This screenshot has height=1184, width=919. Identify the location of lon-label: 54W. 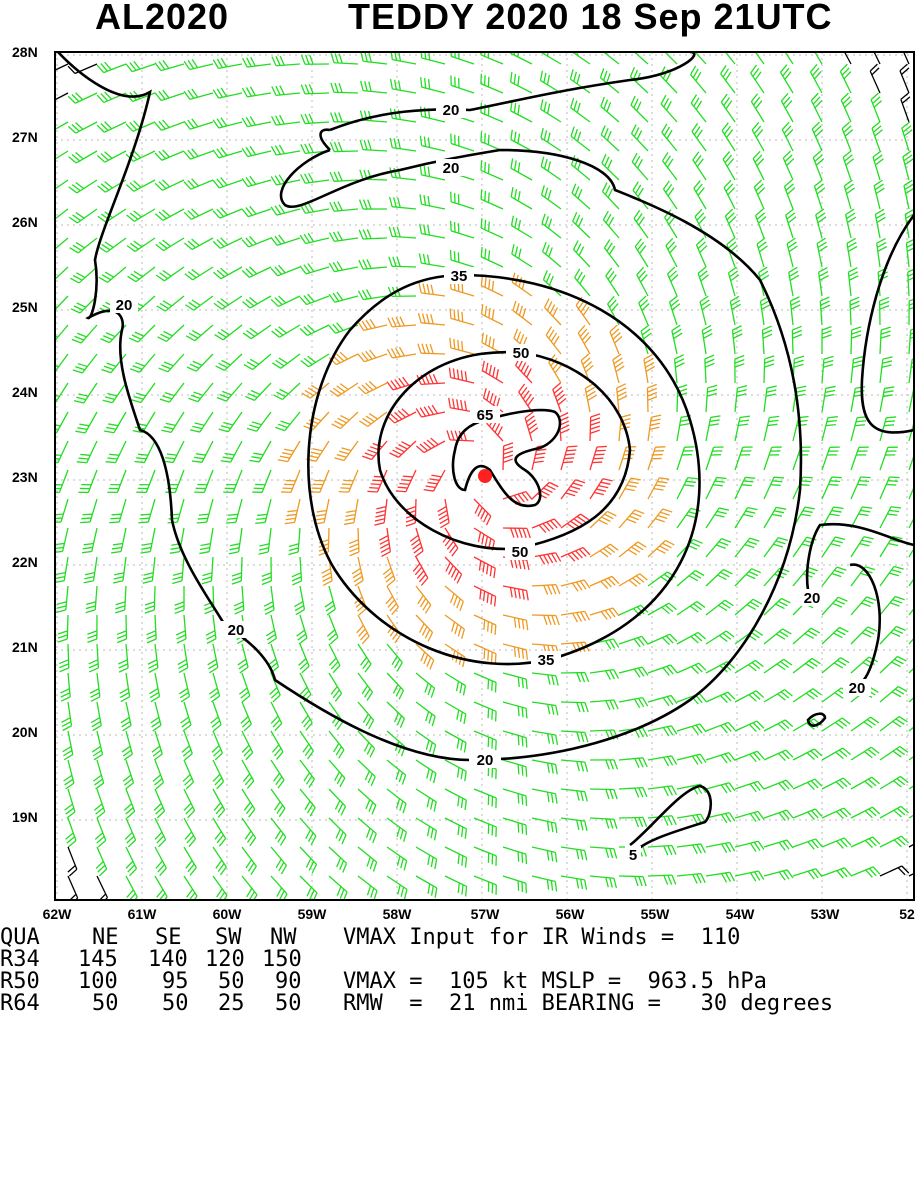
(740, 914).